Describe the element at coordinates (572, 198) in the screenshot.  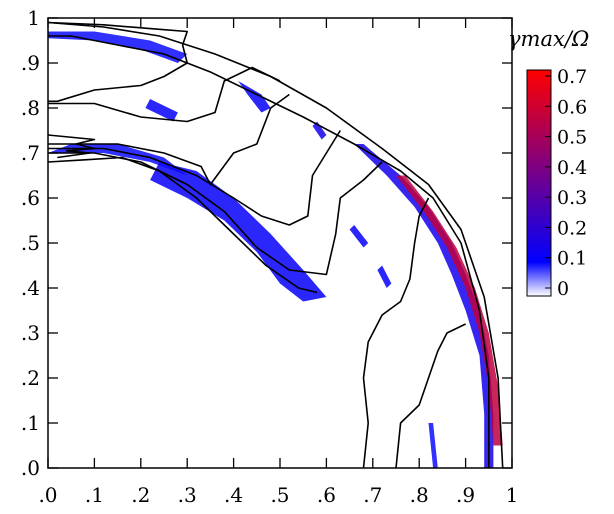
I see `colorbar-tick-label: 0.3` at that location.